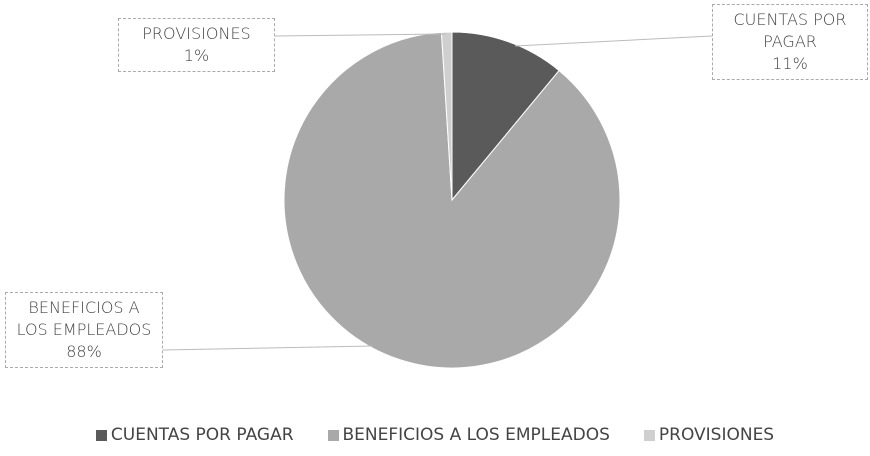  Describe the element at coordinates (84, 318) in the screenshot. I see `label-name: BENEFICIOS A LOS EMPLEADOS` at that location.